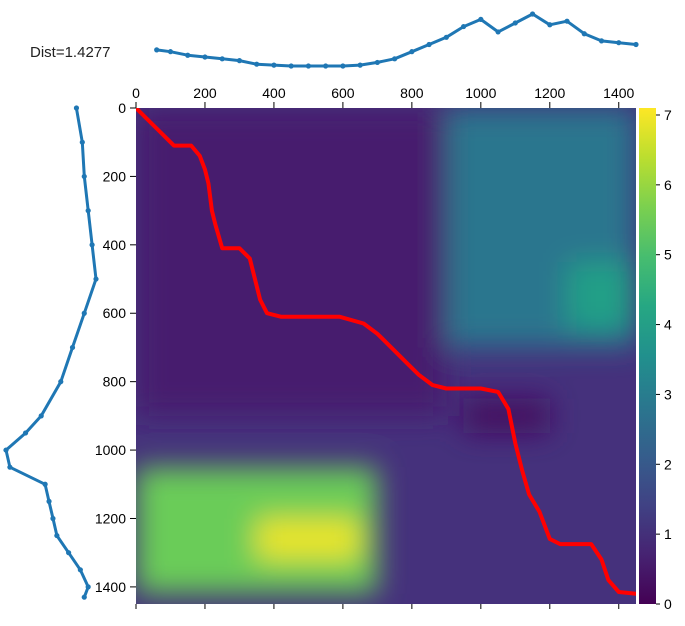 The width and height of the screenshot is (685, 626). Describe the element at coordinates (70, 52) in the screenshot. I see `distance-label: Dist=1.4277` at that location.